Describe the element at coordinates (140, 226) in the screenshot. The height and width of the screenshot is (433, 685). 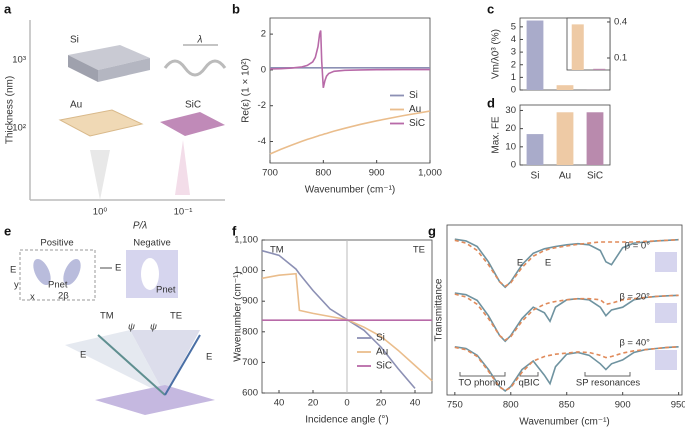
I see `x-axis-label: P/λ` at that location.